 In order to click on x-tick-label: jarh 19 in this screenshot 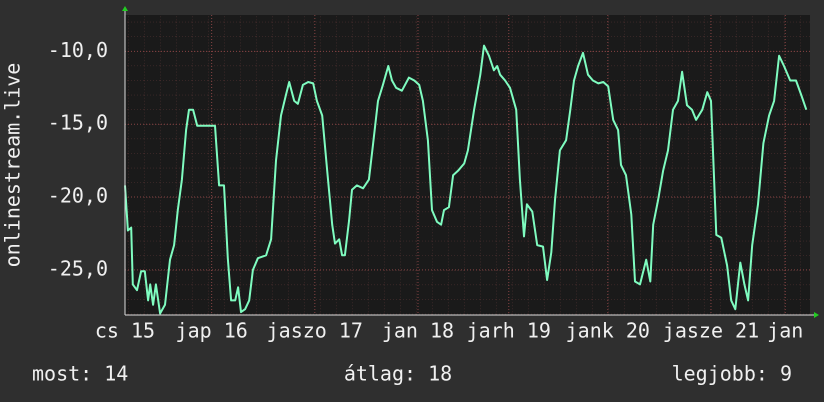, I will do `click(509, 331)`.